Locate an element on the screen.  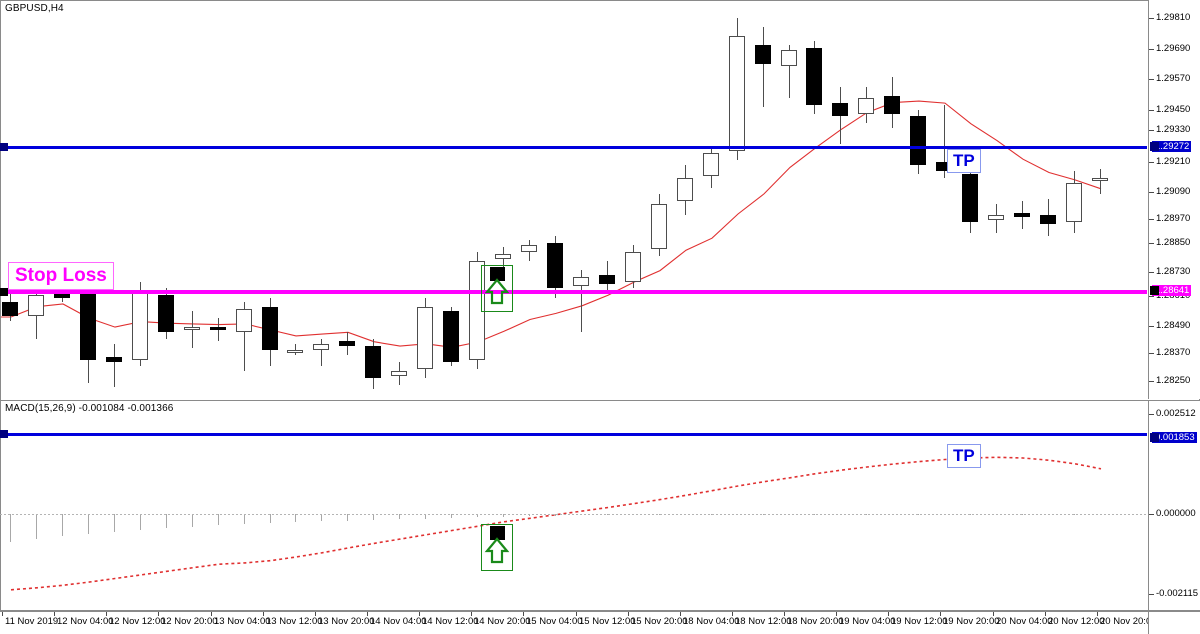
time-axis-label: 19 Nov 20:00 is located at coordinates (971, 621).